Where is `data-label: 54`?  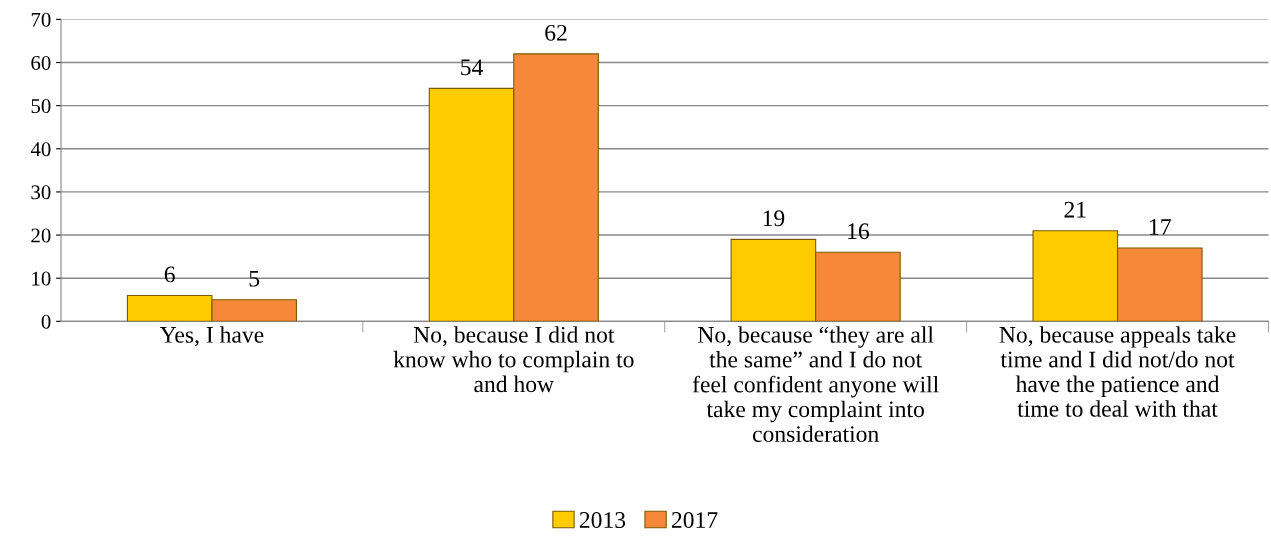
data-label: 54 is located at coordinates (472, 67).